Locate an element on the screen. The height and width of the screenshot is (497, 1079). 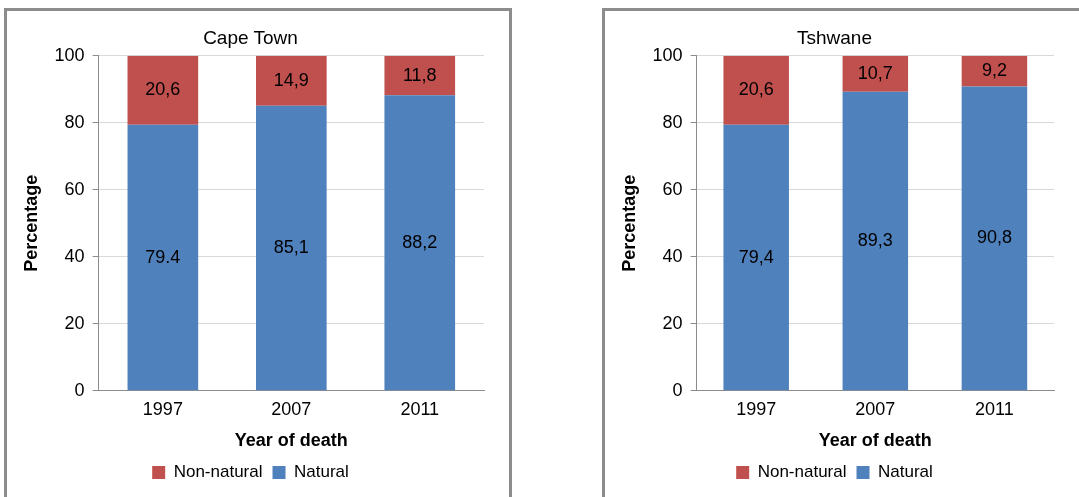
data-label: 89,3 is located at coordinates (875, 239).